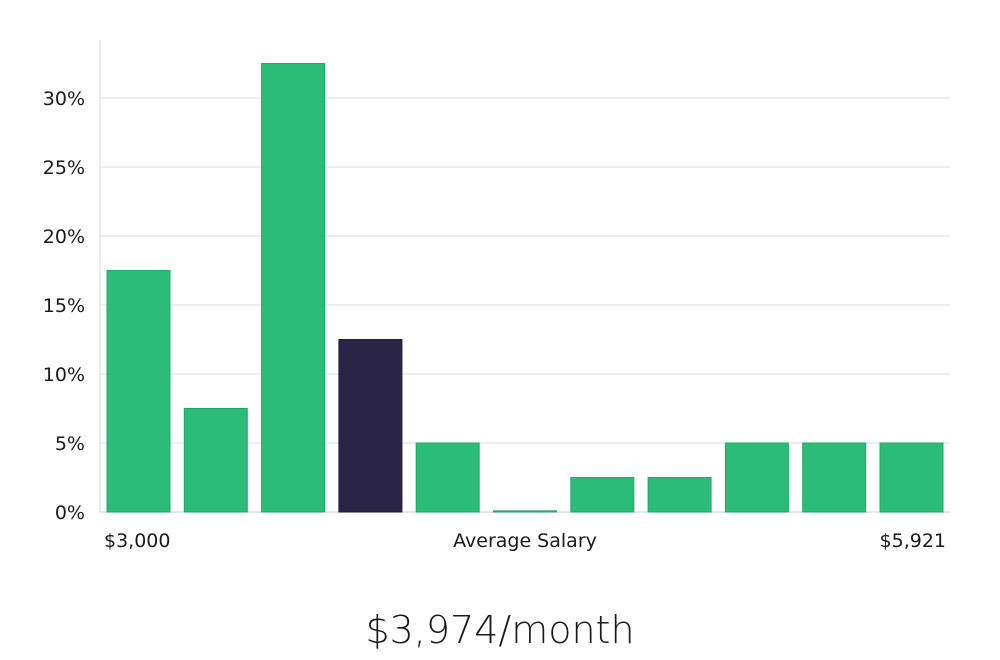  What do you see at coordinates (70, 444) in the screenshot?
I see `y-tick-label: 5%` at bounding box center [70, 444].